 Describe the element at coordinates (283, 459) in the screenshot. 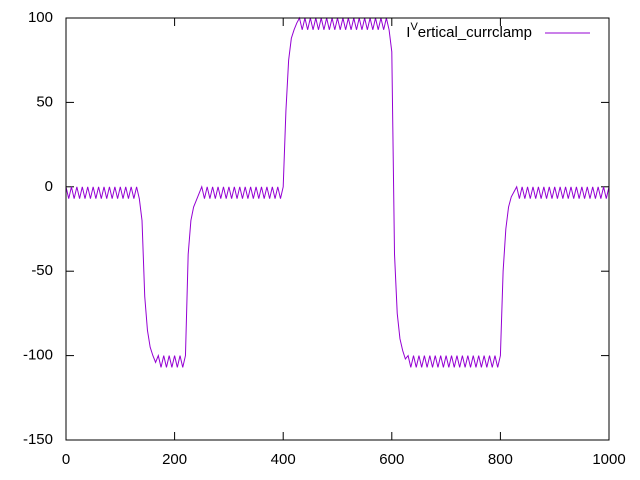

I see `x-tick-label: 400` at that location.